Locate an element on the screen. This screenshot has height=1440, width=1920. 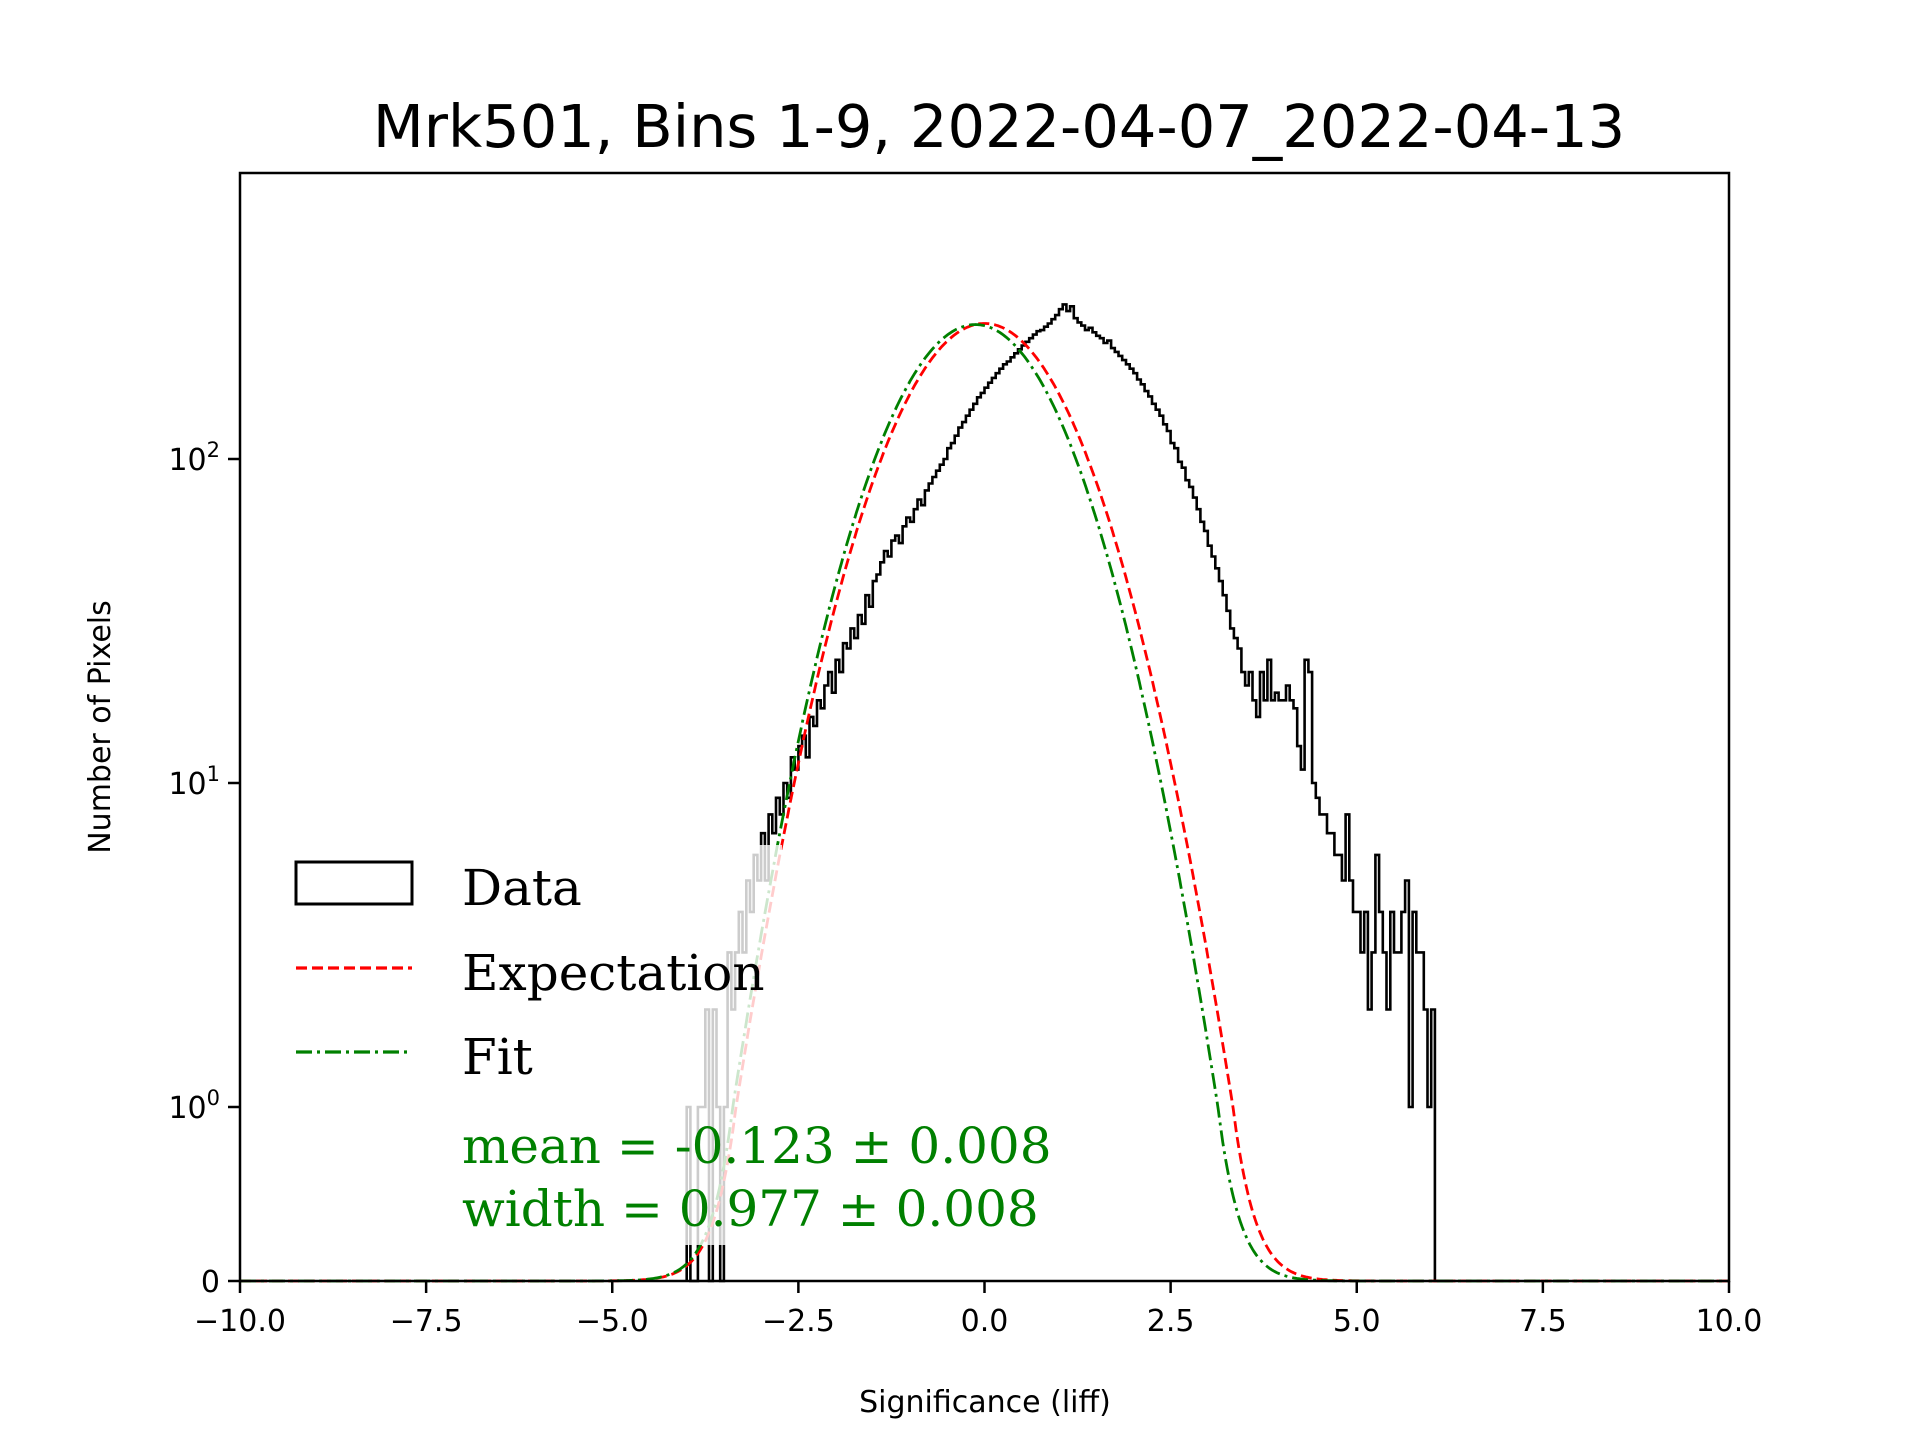
y-tick-label: 10² is located at coordinates (194, 458).